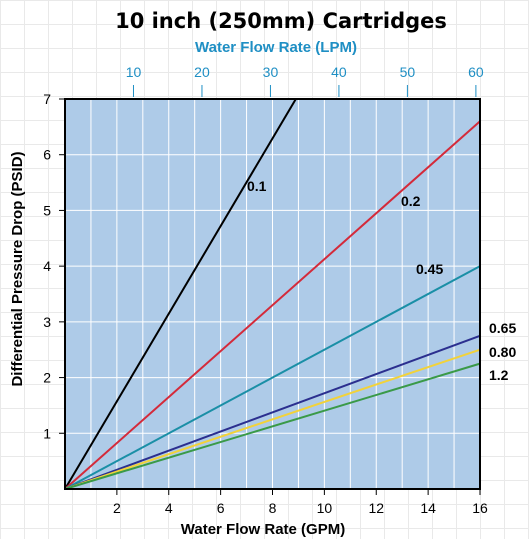 Image resolution: width=529 pixels, height=539 pixels. I want to click on x-tick-label: 6, so click(221, 508).